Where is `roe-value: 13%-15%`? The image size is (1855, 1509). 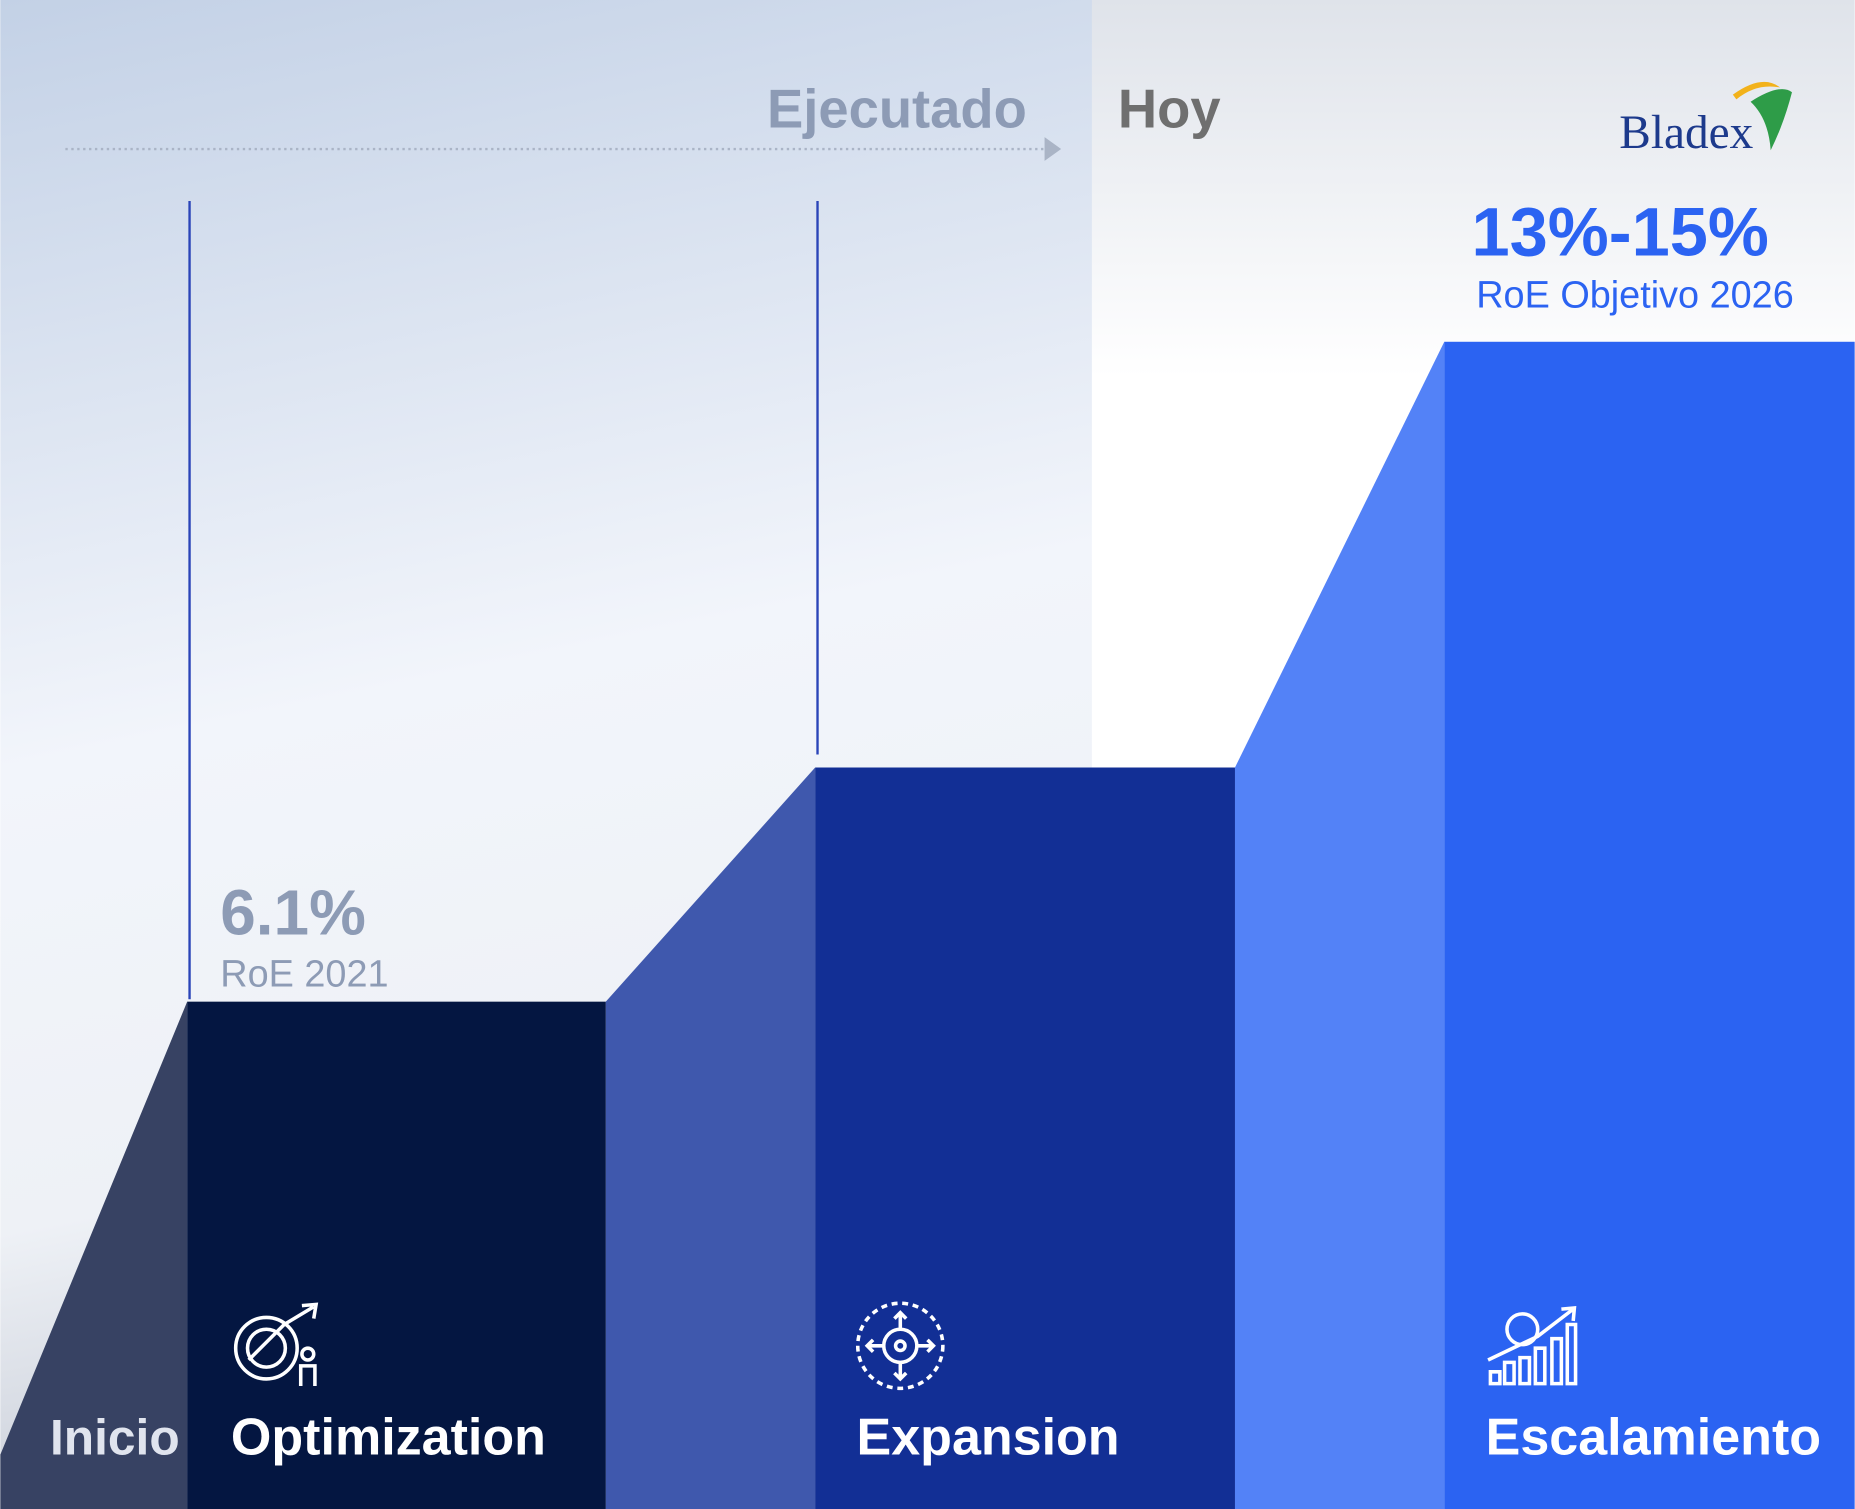 roe-value: 13%-15% is located at coordinates (1619, 231).